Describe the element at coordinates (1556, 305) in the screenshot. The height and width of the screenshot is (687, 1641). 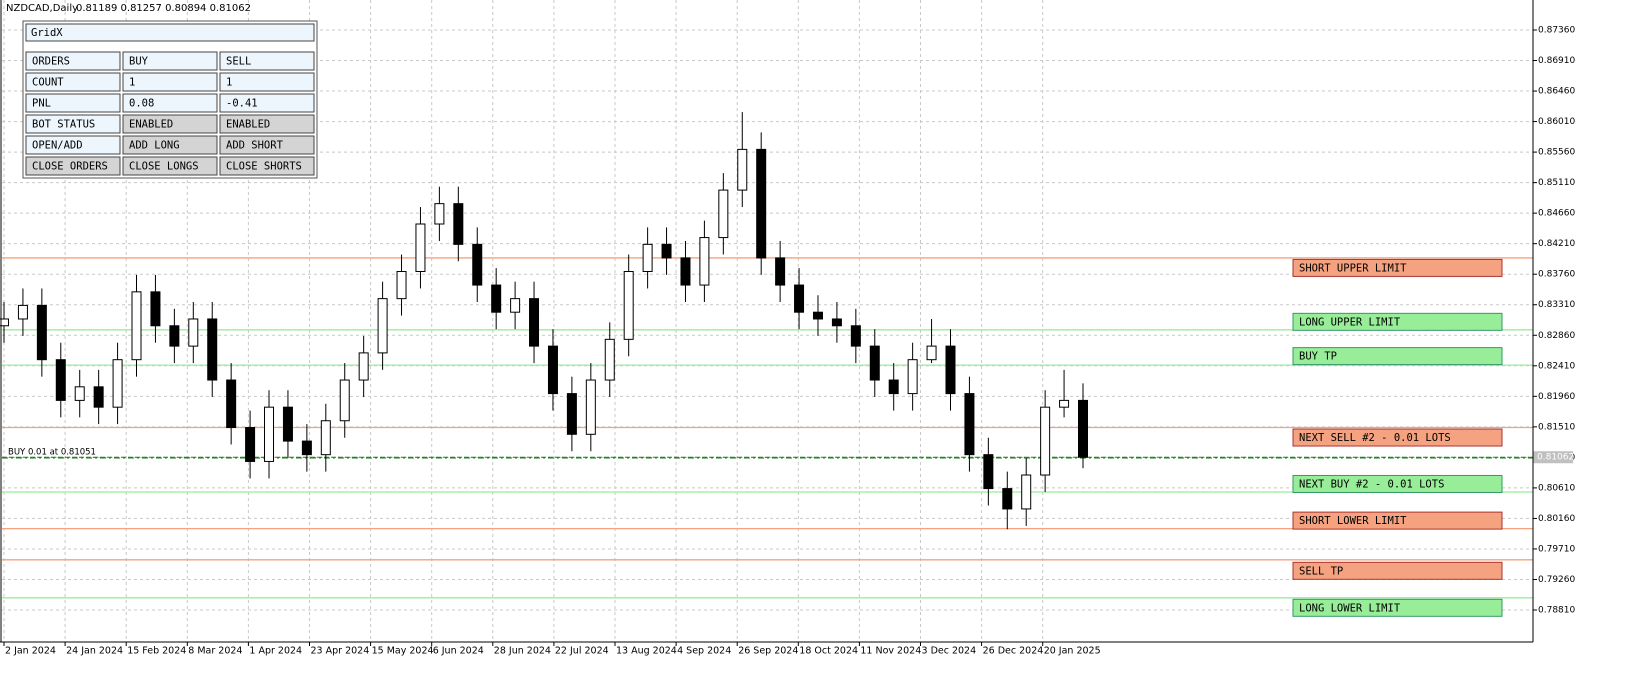
I see `y-tick-label: 0.83310` at that location.